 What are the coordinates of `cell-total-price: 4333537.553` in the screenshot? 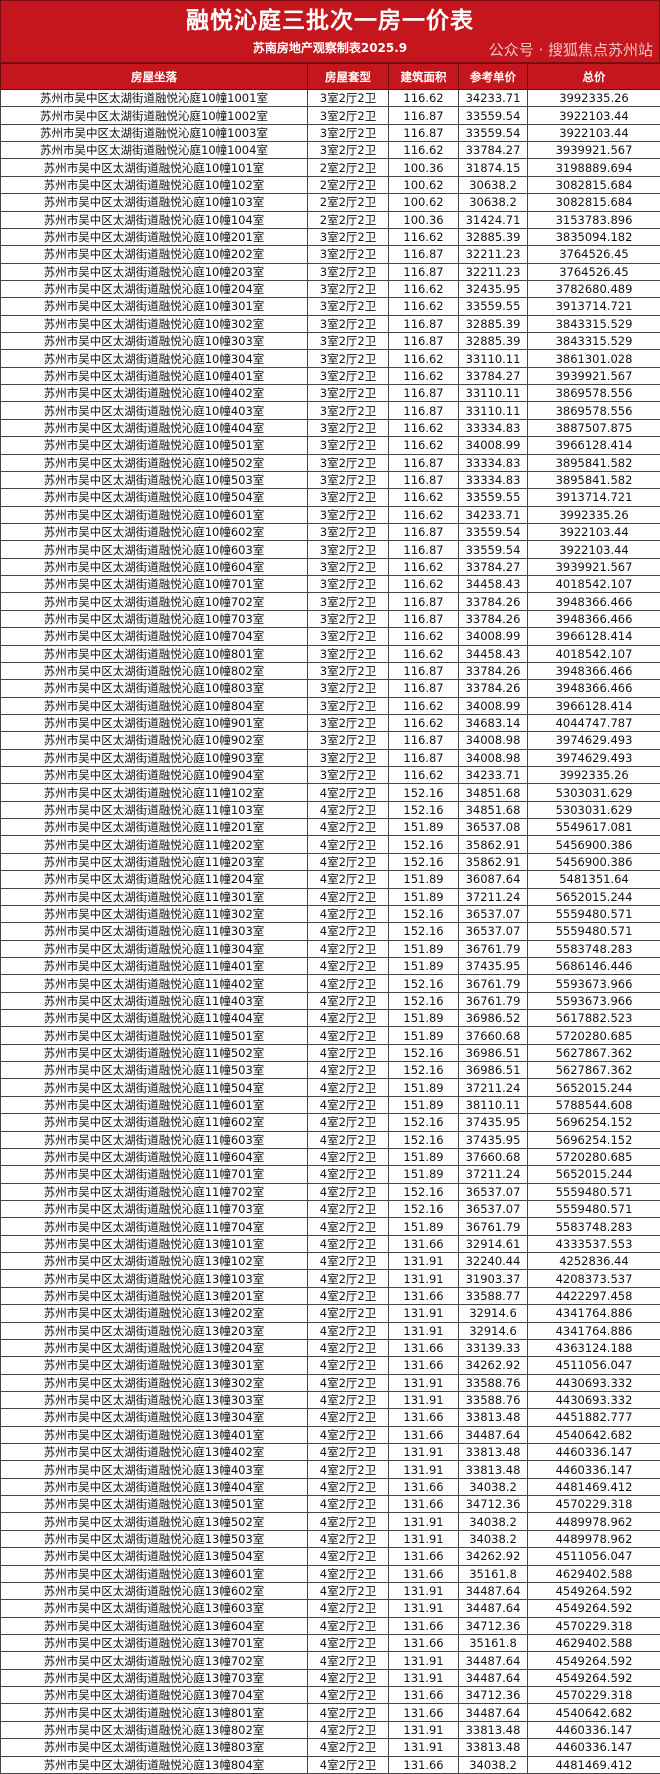 It's located at (594, 1243).